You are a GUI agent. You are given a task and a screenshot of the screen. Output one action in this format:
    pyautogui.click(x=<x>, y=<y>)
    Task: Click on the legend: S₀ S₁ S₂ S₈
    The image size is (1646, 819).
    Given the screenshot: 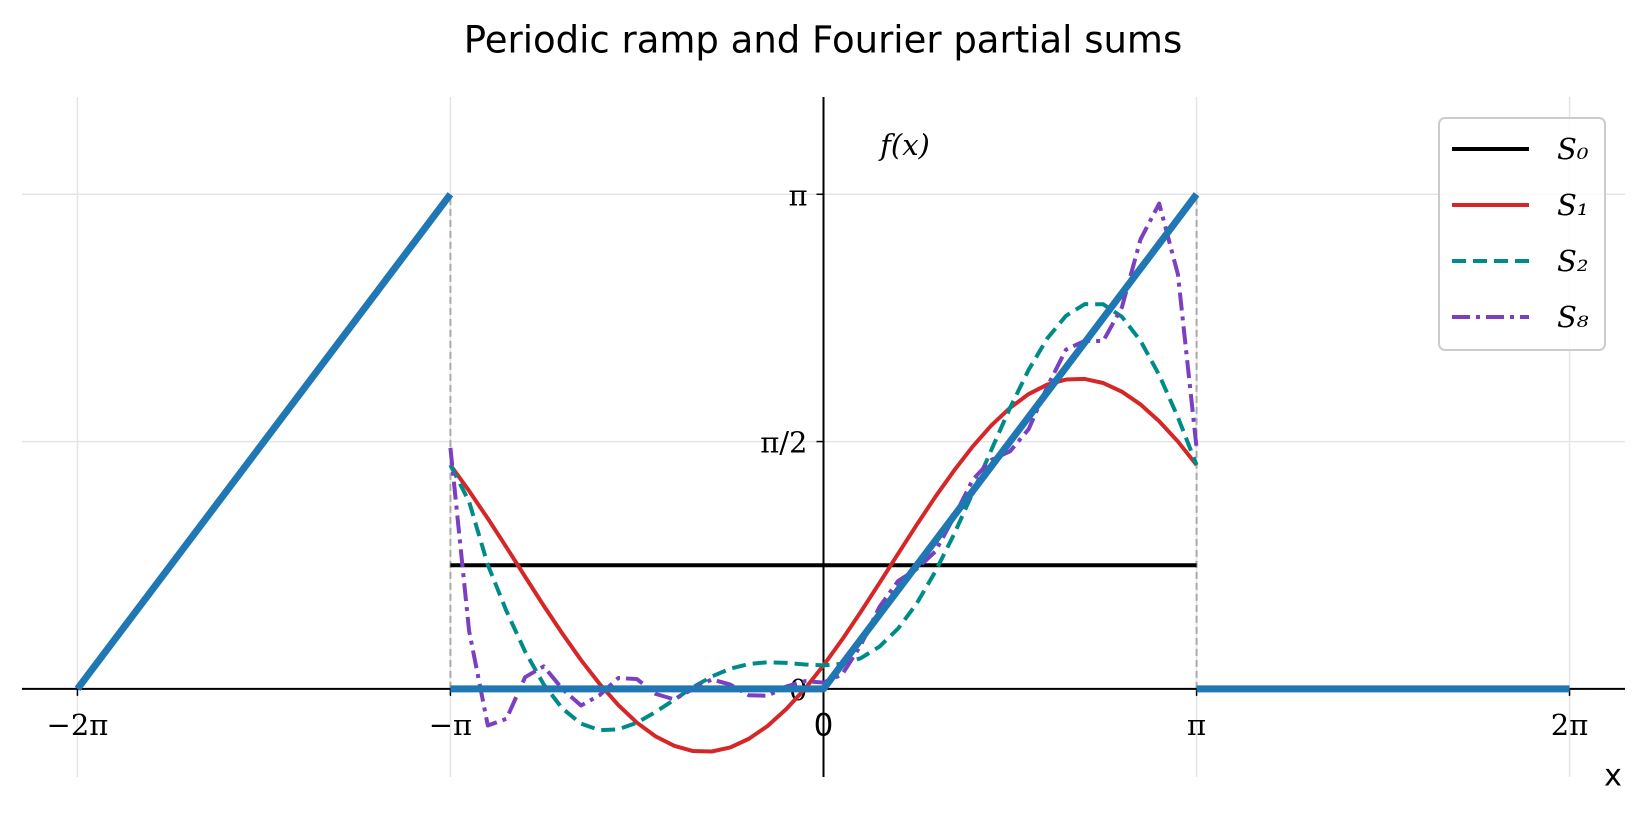 What is the action you would take?
    pyautogui.click(x=1522, y=234)
    